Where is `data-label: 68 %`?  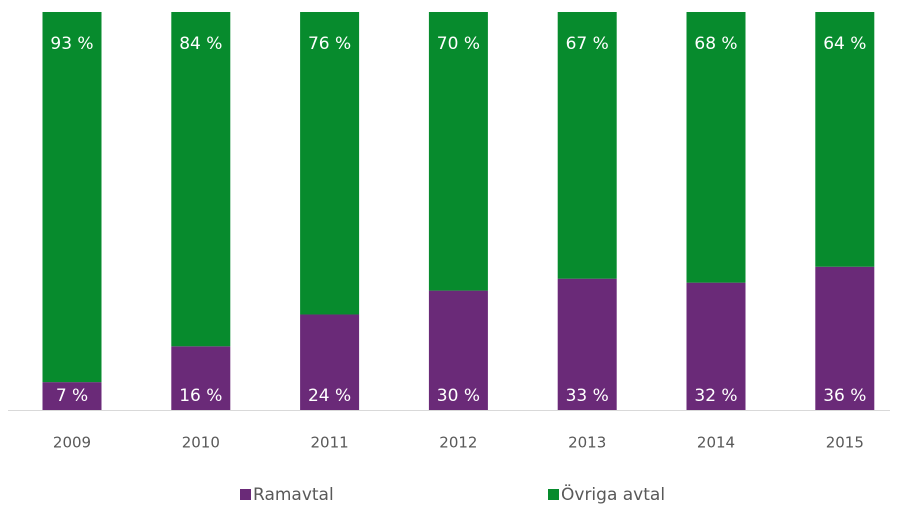 data-label: 68 % is located at coordinates (715, 44).